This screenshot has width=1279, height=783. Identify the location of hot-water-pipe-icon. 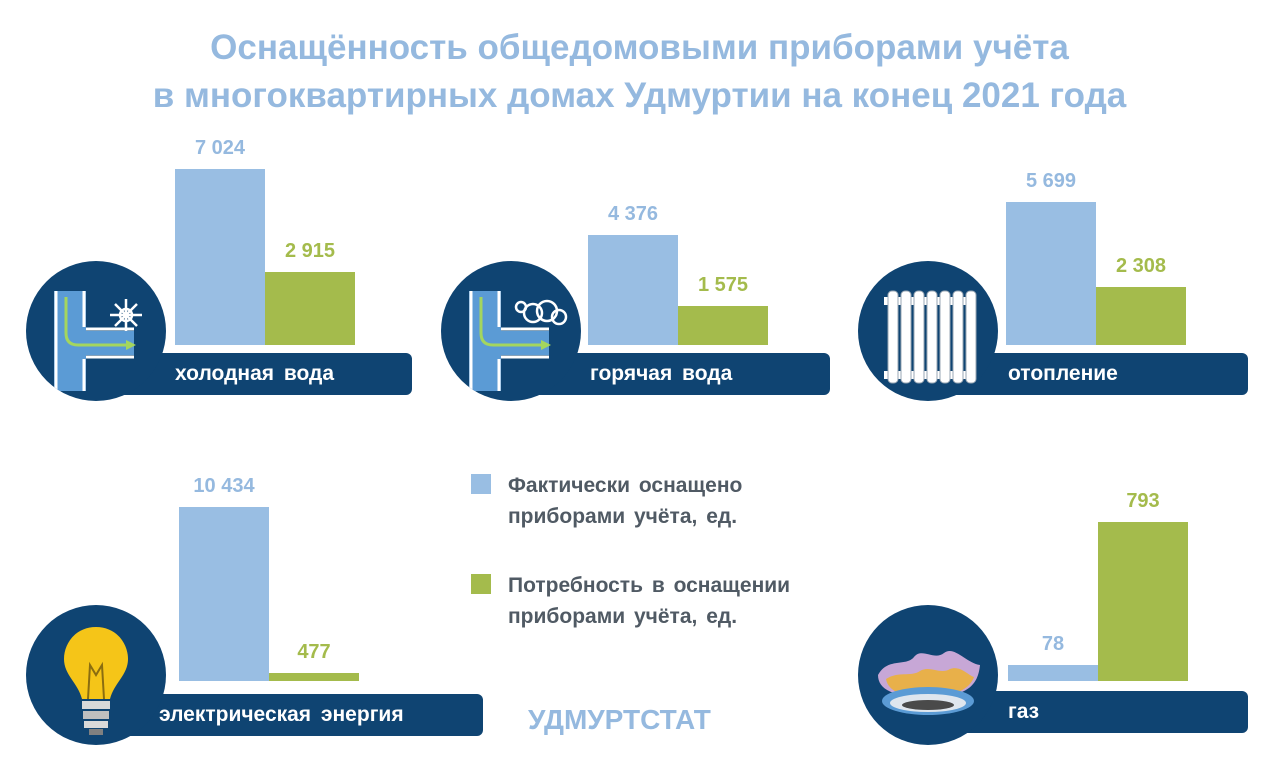
(511, 331).